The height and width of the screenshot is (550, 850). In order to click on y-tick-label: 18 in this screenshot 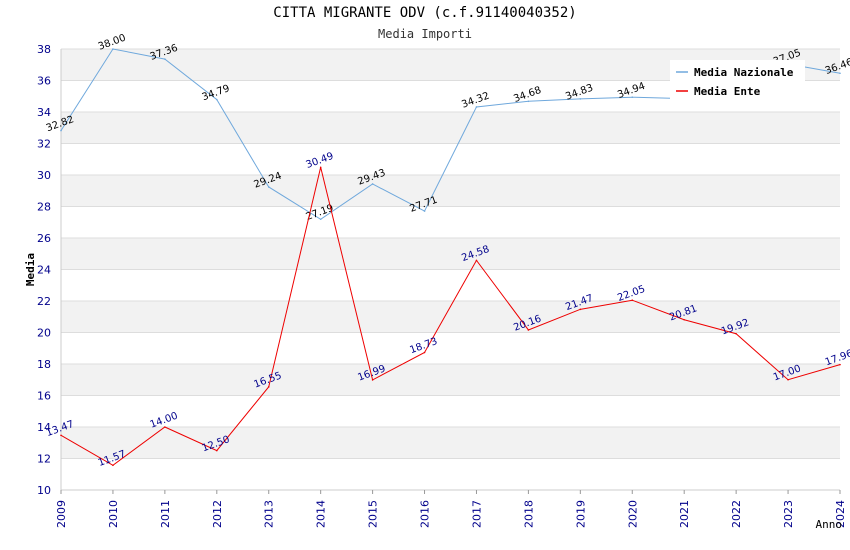, I will do `click(44, 364)`.